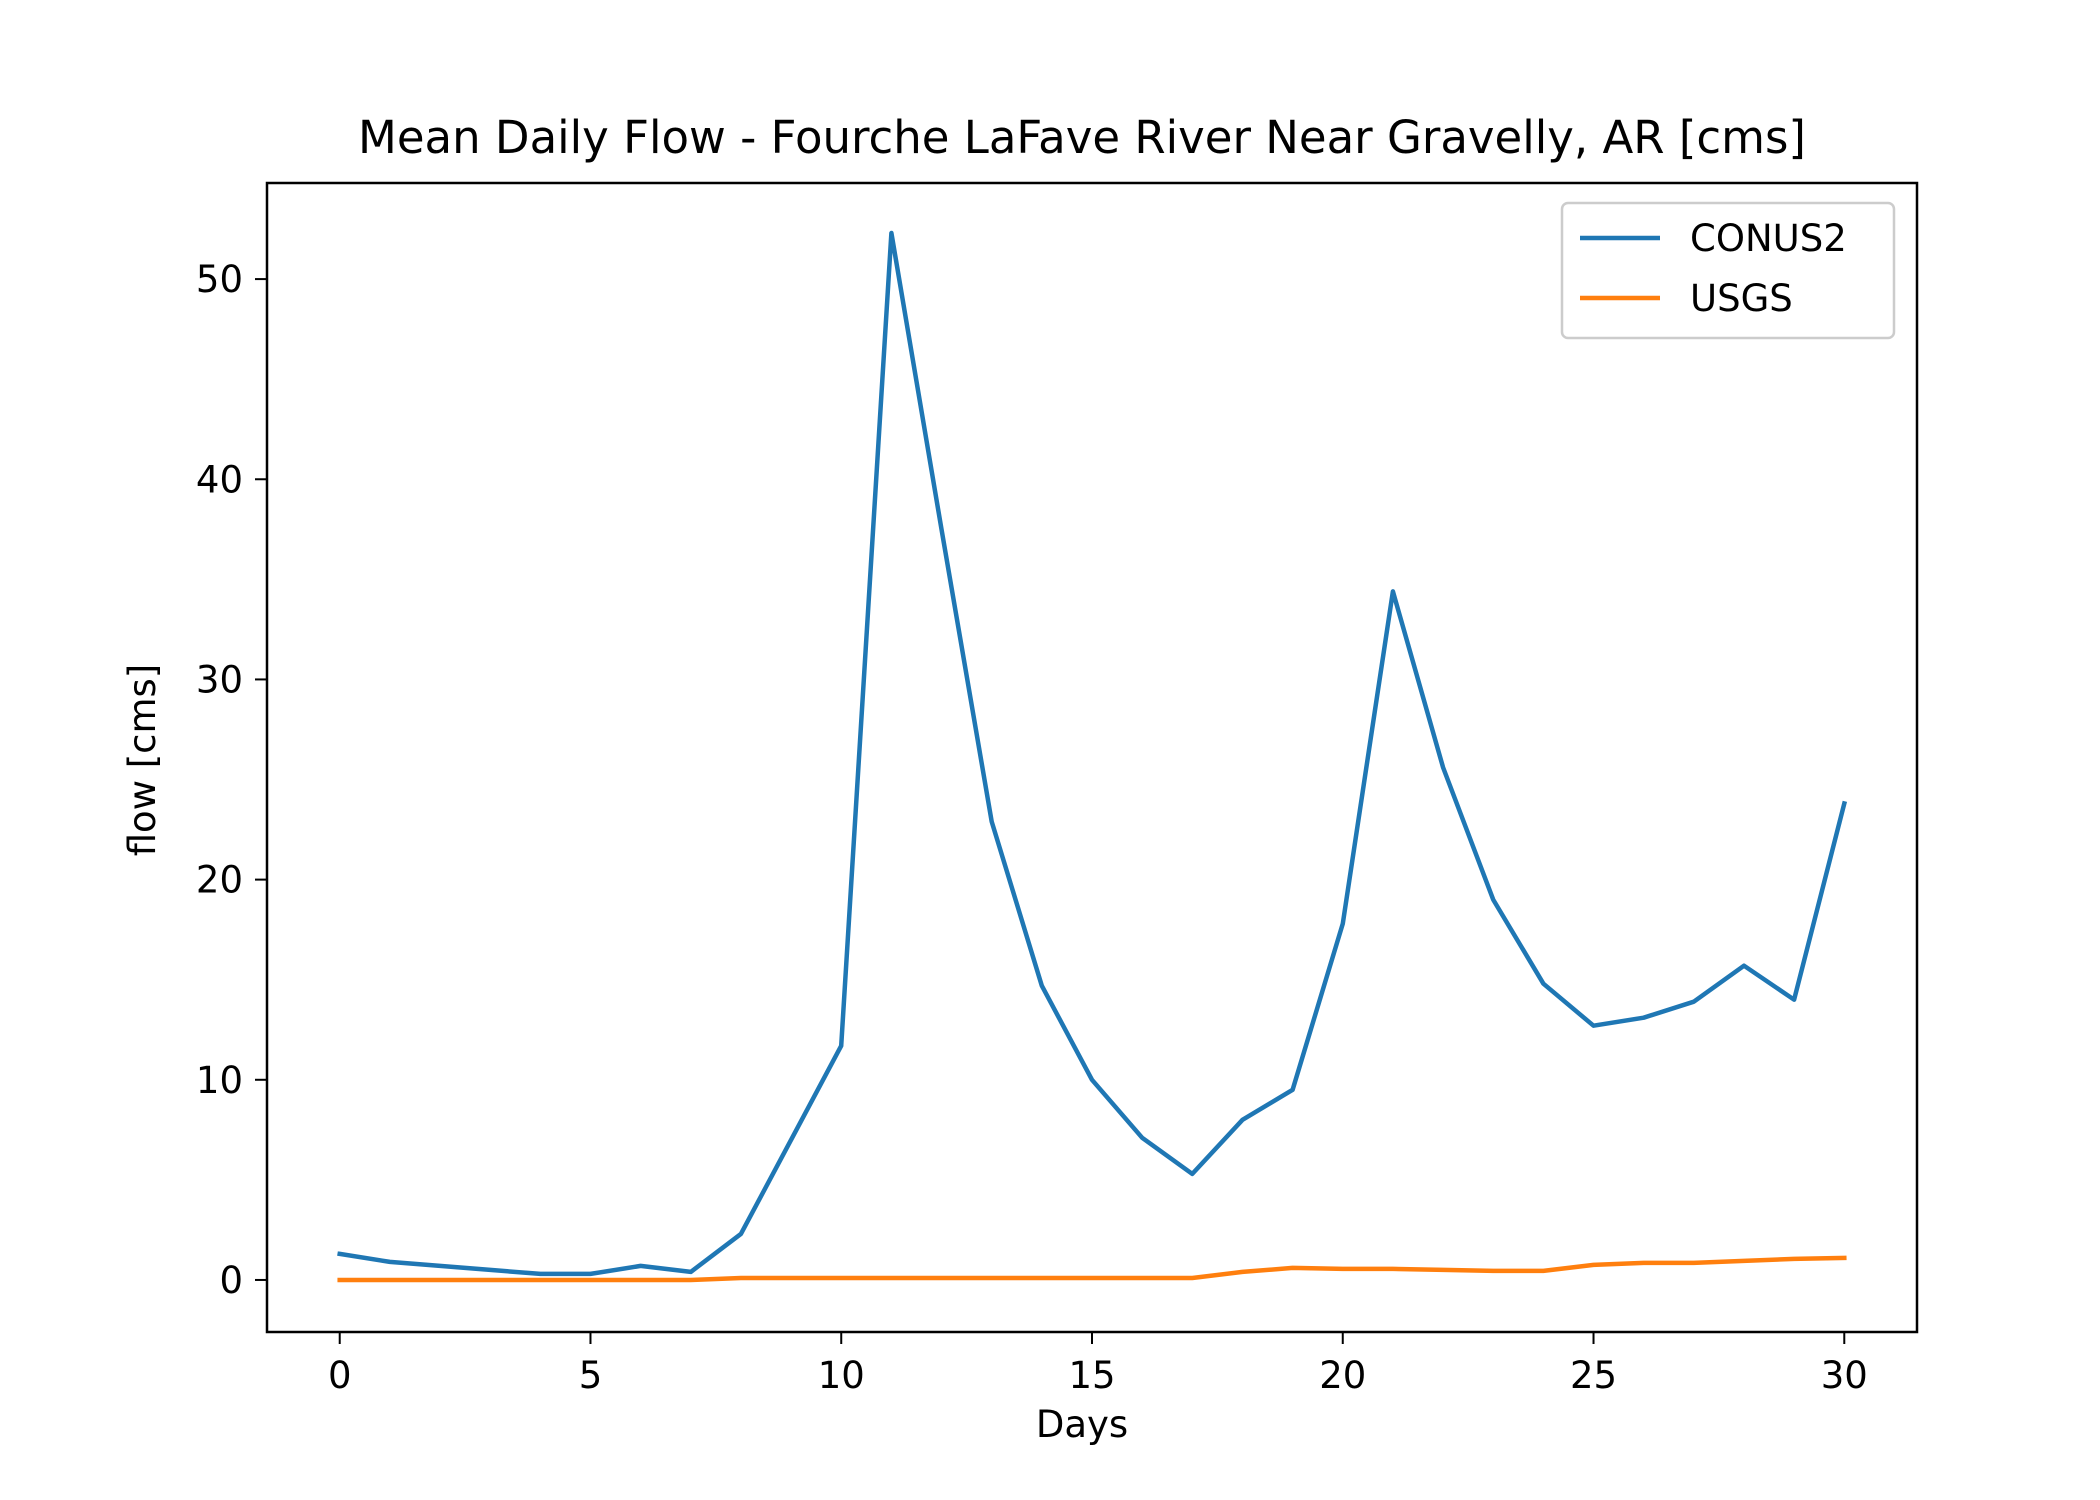 This screenshot has width=2100, height=1500. Describe the element at coordinates (1092, 1269) in the screenshot. I see `series-line-usgs` at that location.